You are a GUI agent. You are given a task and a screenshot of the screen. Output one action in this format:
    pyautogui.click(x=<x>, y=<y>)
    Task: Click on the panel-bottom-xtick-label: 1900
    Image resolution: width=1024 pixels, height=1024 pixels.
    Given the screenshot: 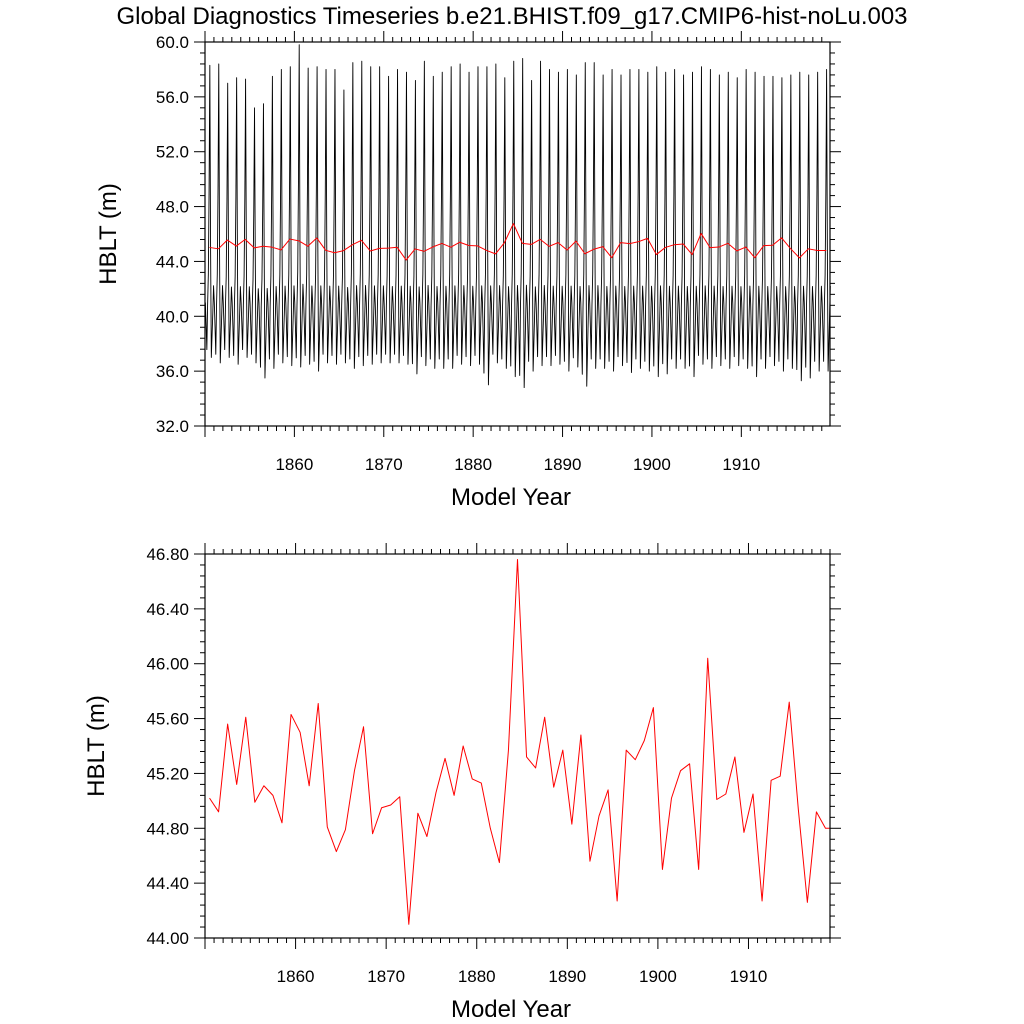 What is the action you would take?
    pyautogui.click(x=658, y=976)
    